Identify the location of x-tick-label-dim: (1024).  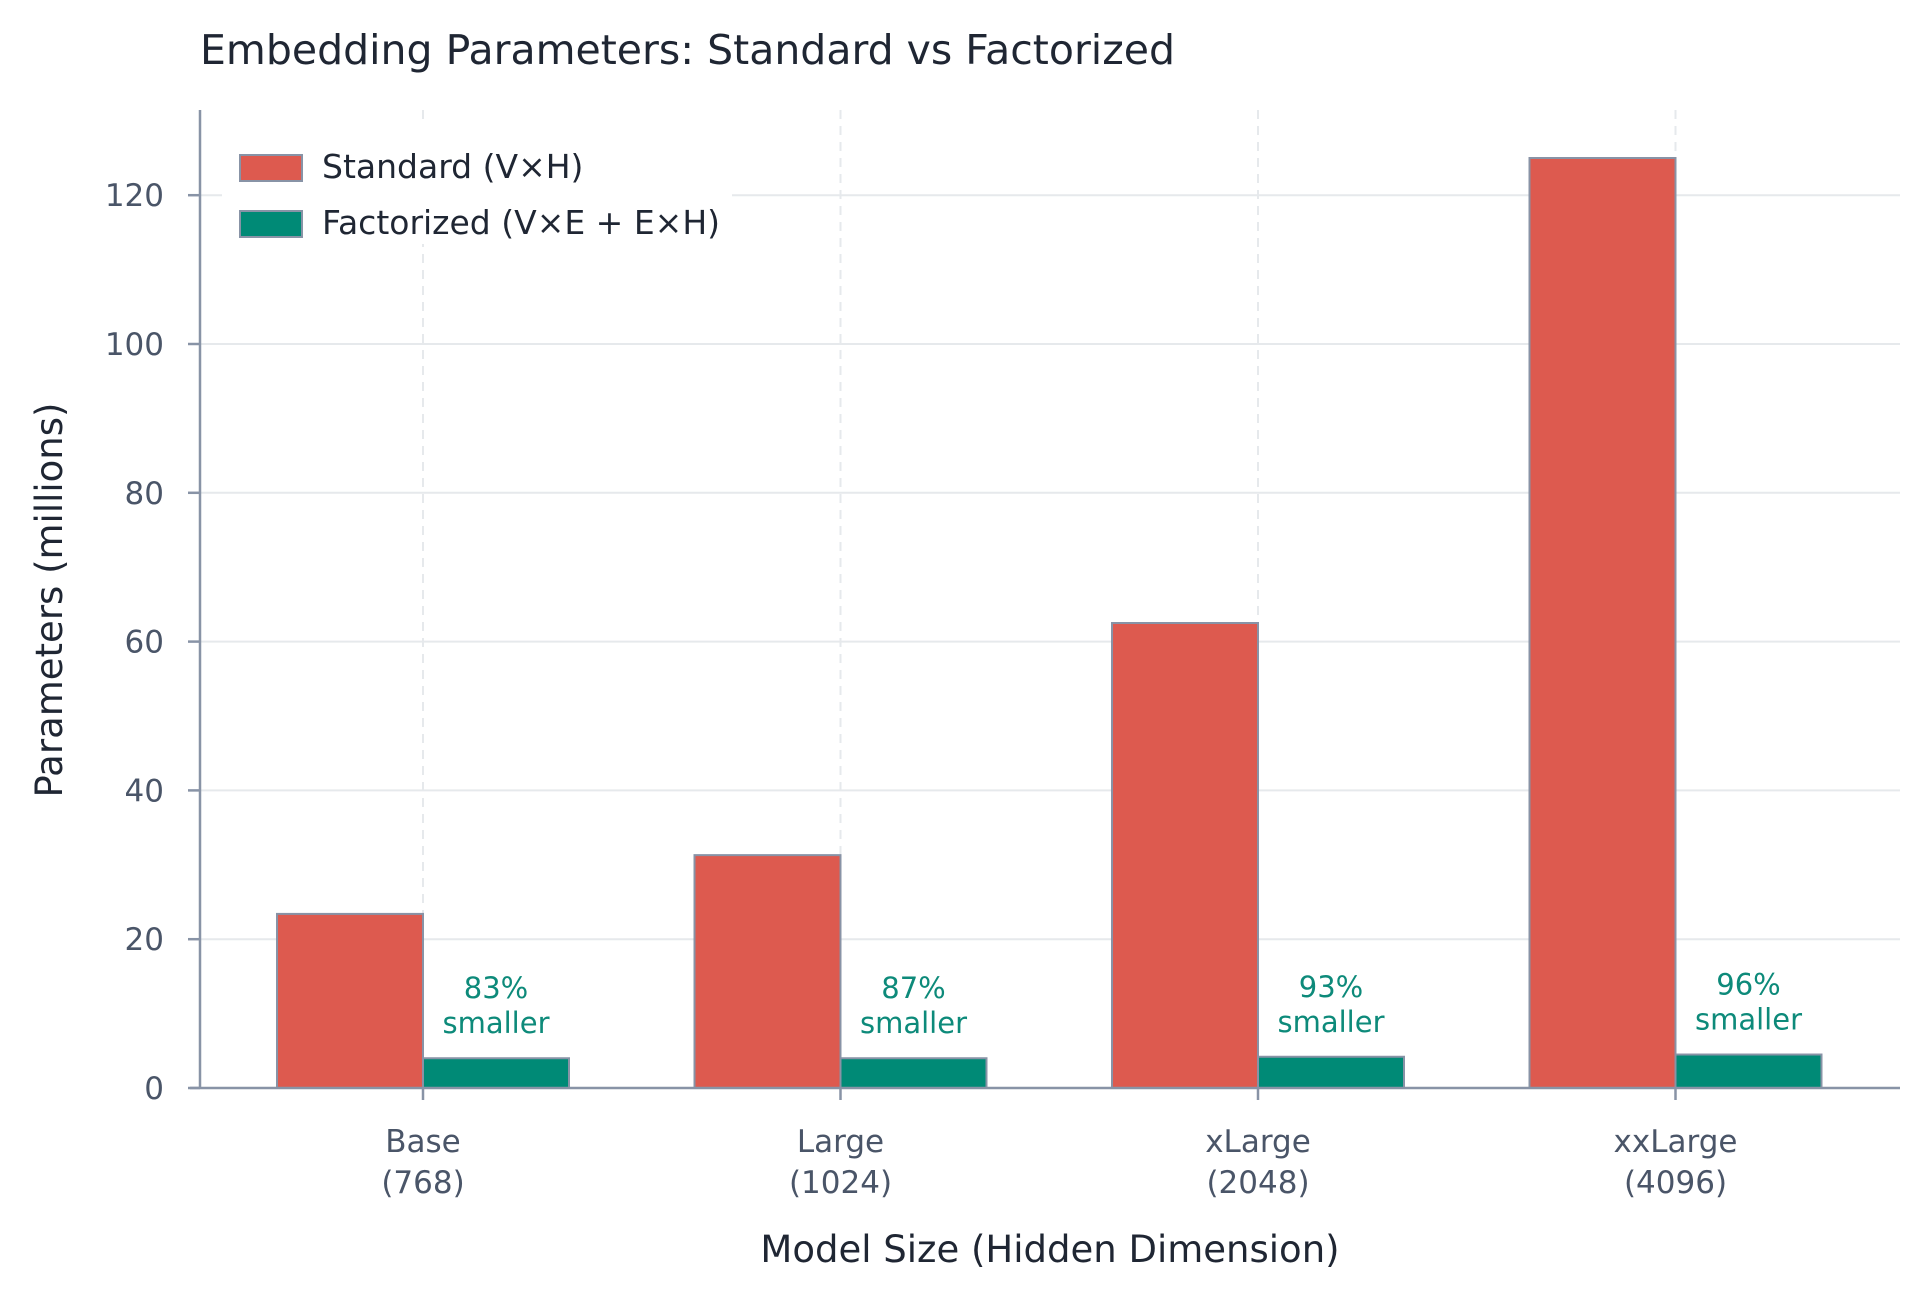
(840, 1183).